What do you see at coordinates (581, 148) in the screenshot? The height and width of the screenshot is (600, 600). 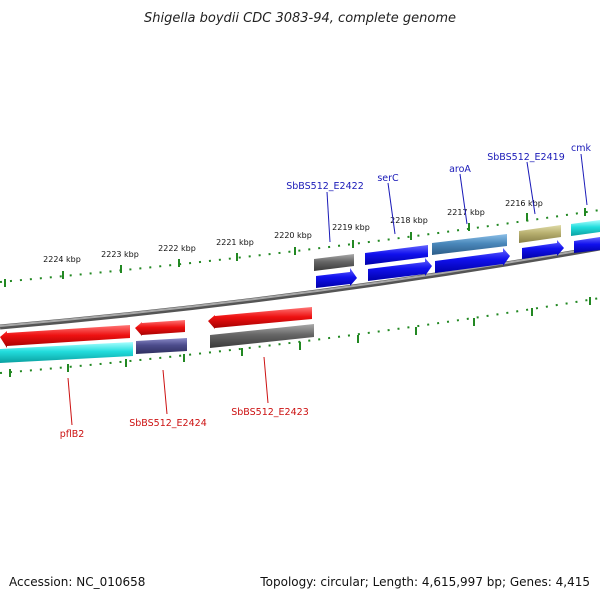 I see `gene-label-cmk: cmk` at bounding box center [581, 148].